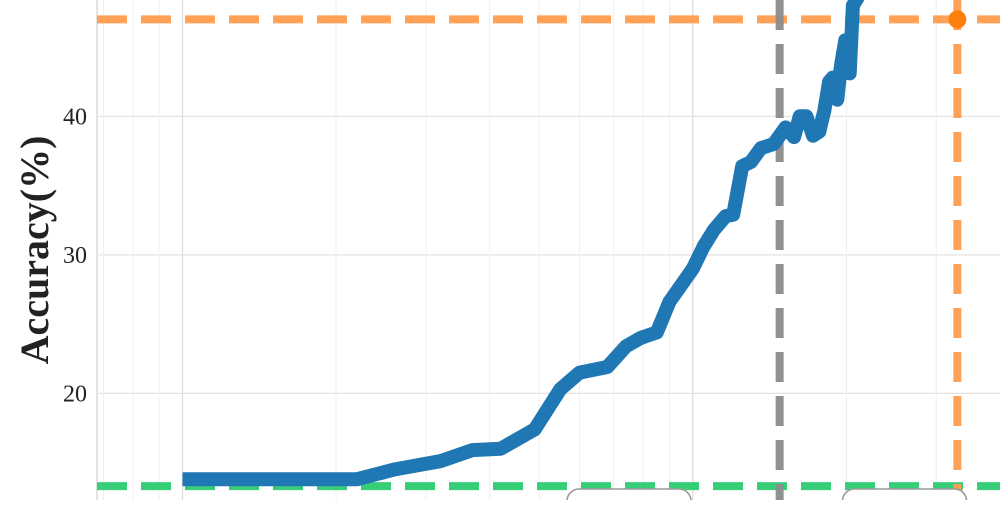 This screenshot has height=505, width=1000. I want to click on y-tick-label: 20, so click(75, 394).